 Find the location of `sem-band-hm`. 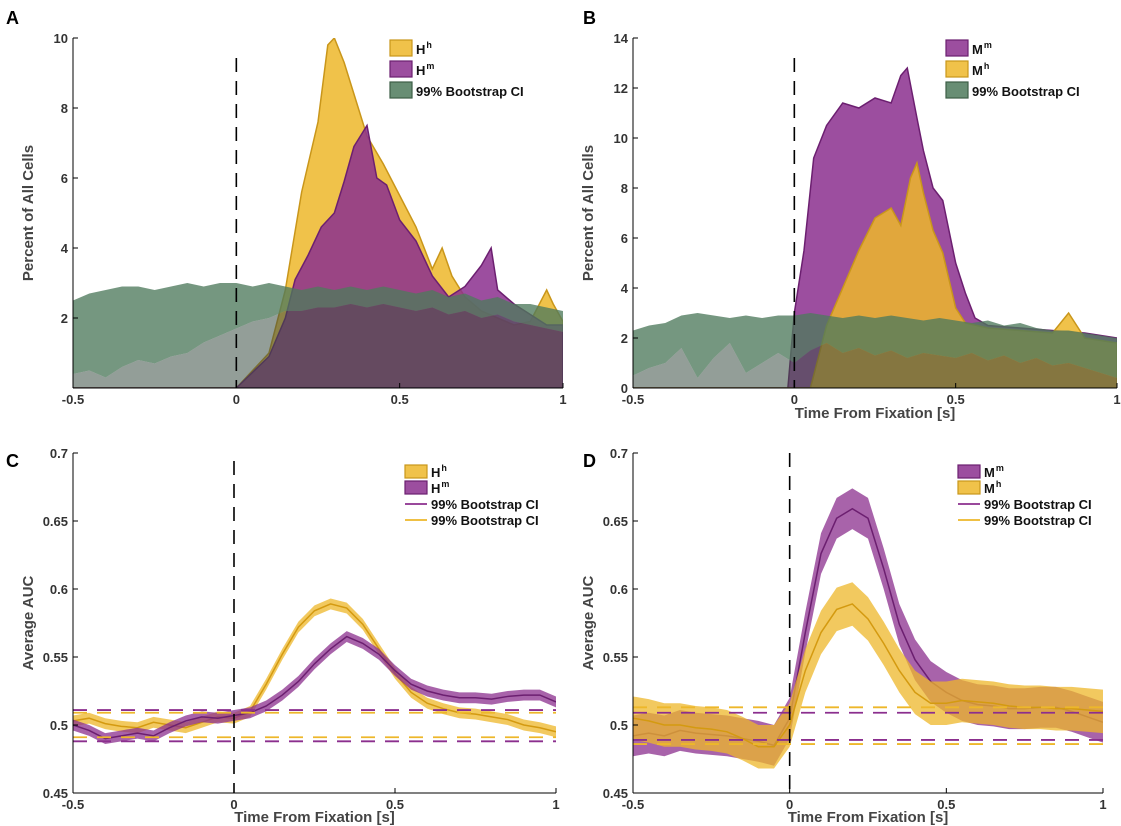

sem-band-hm is located at coordinates (314, 688).